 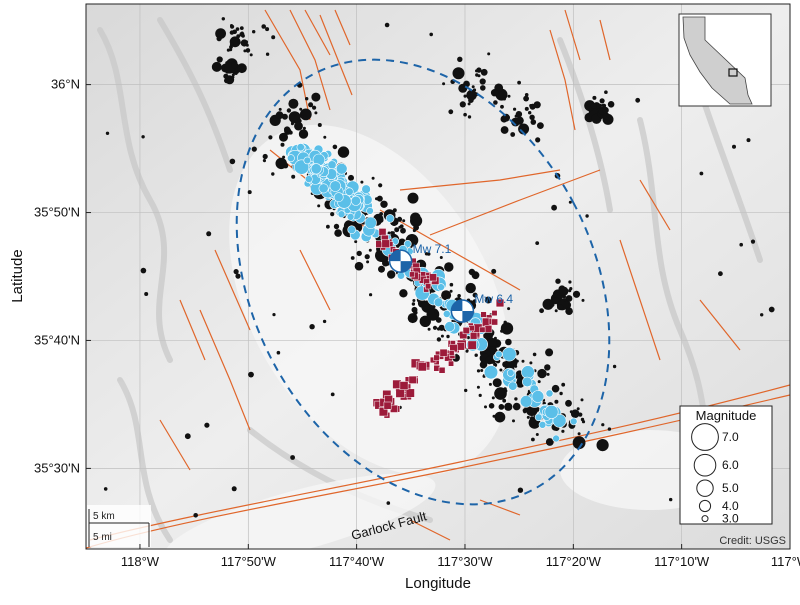 What do you see at coordinates (57, 212) in the screenshot?
I see `y-tick-label: 35°50'N` at bounding box center [57, 212].